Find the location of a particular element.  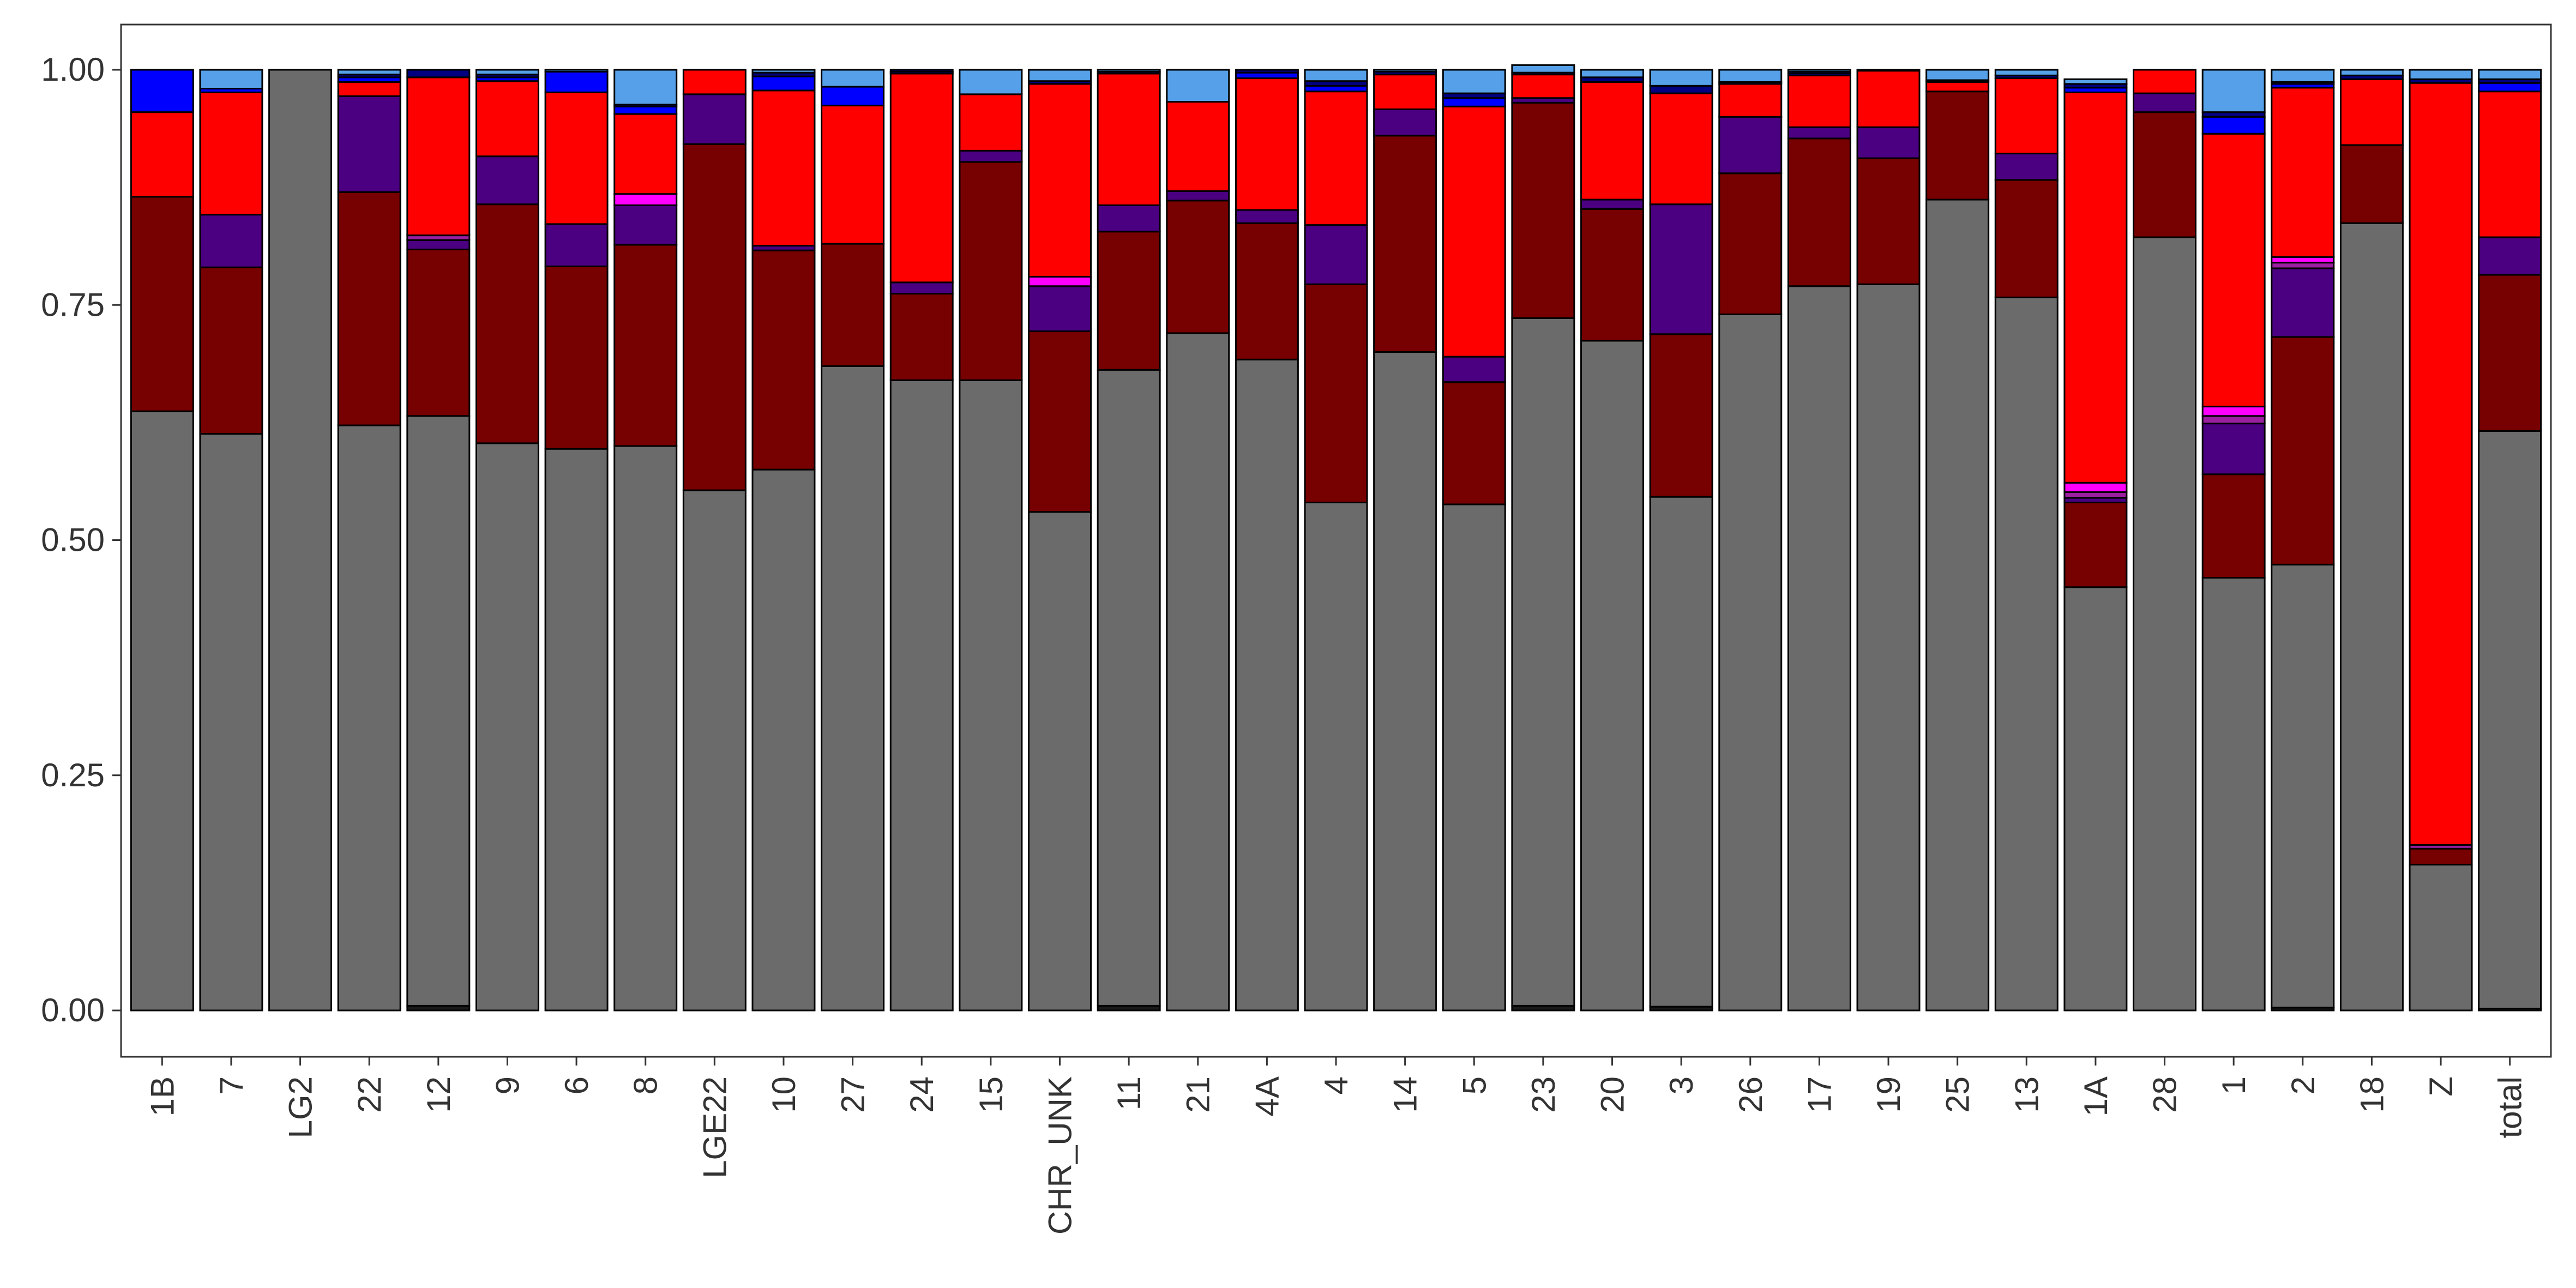

y-tick-label-0: 0.00 is located at coordinates (73, 1010).